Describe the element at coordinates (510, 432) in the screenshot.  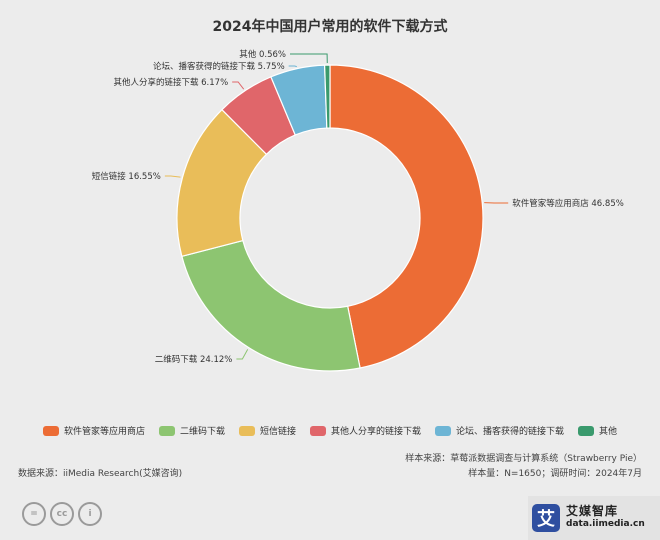
I see `legend-label: 论坛、播客获得的链接下载` at that location.